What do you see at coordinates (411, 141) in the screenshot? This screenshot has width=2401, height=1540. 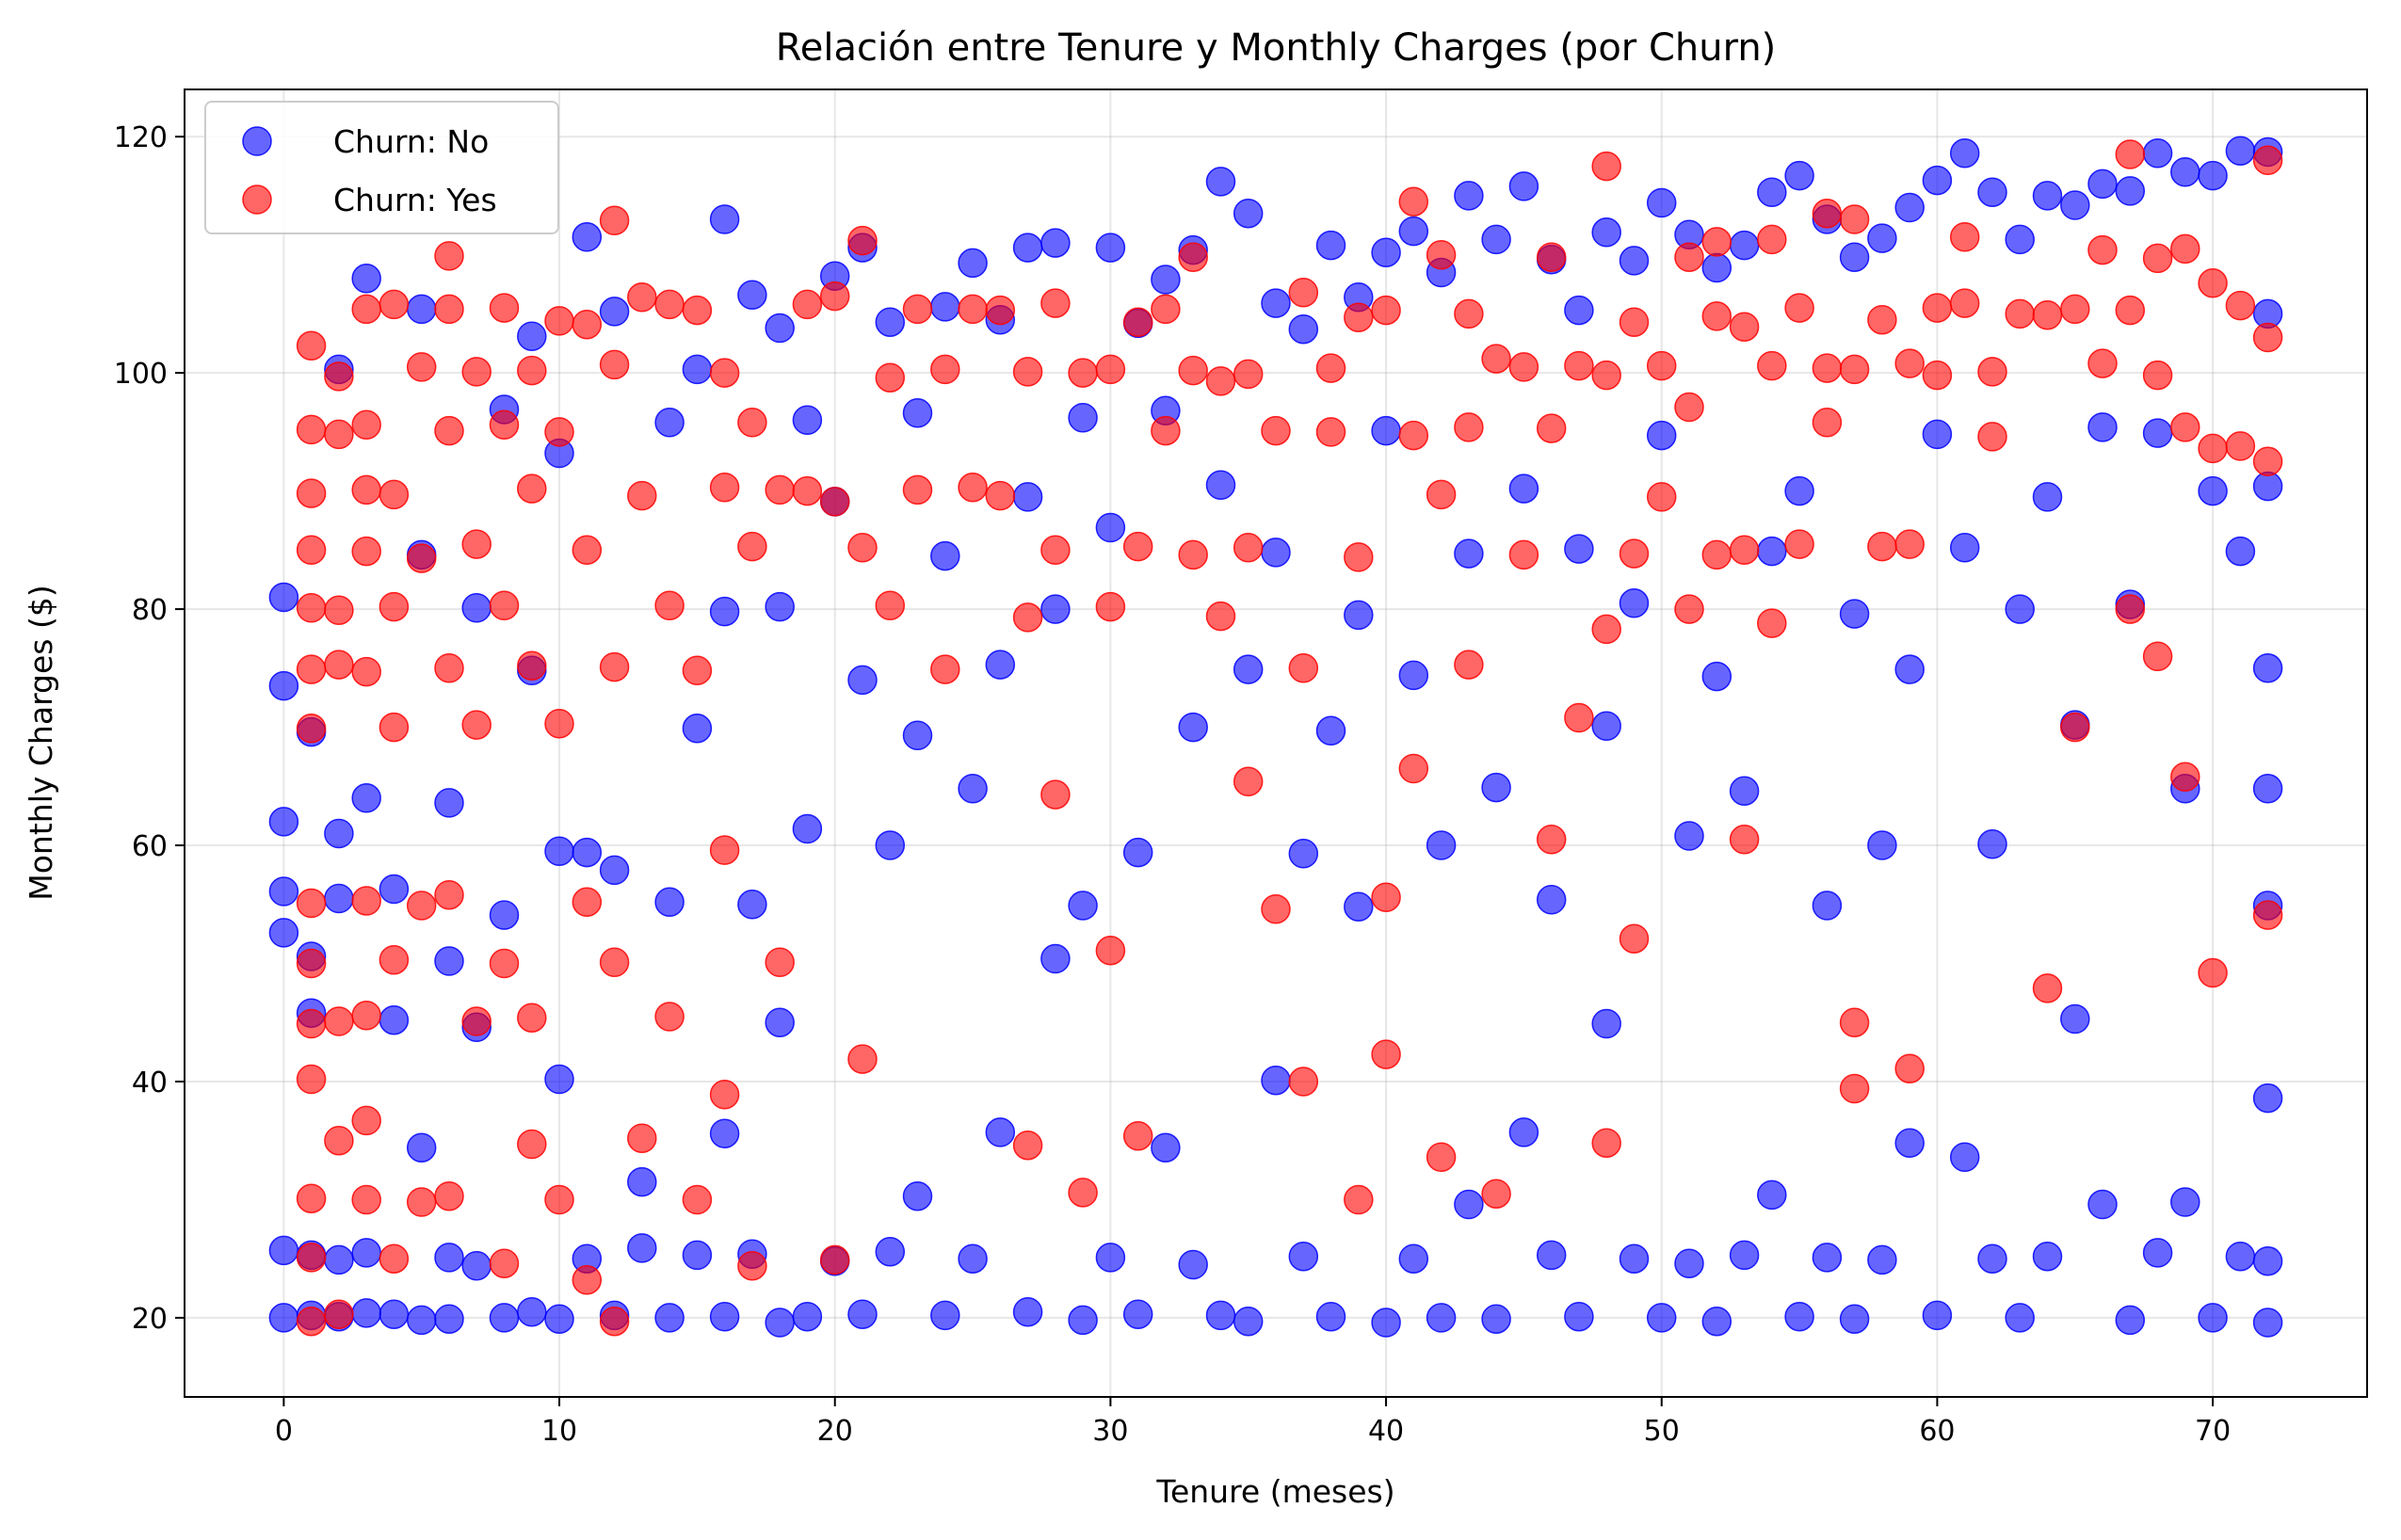 I see `legend-label-churn-no: Churn: No` at bounding box center [411, 141].